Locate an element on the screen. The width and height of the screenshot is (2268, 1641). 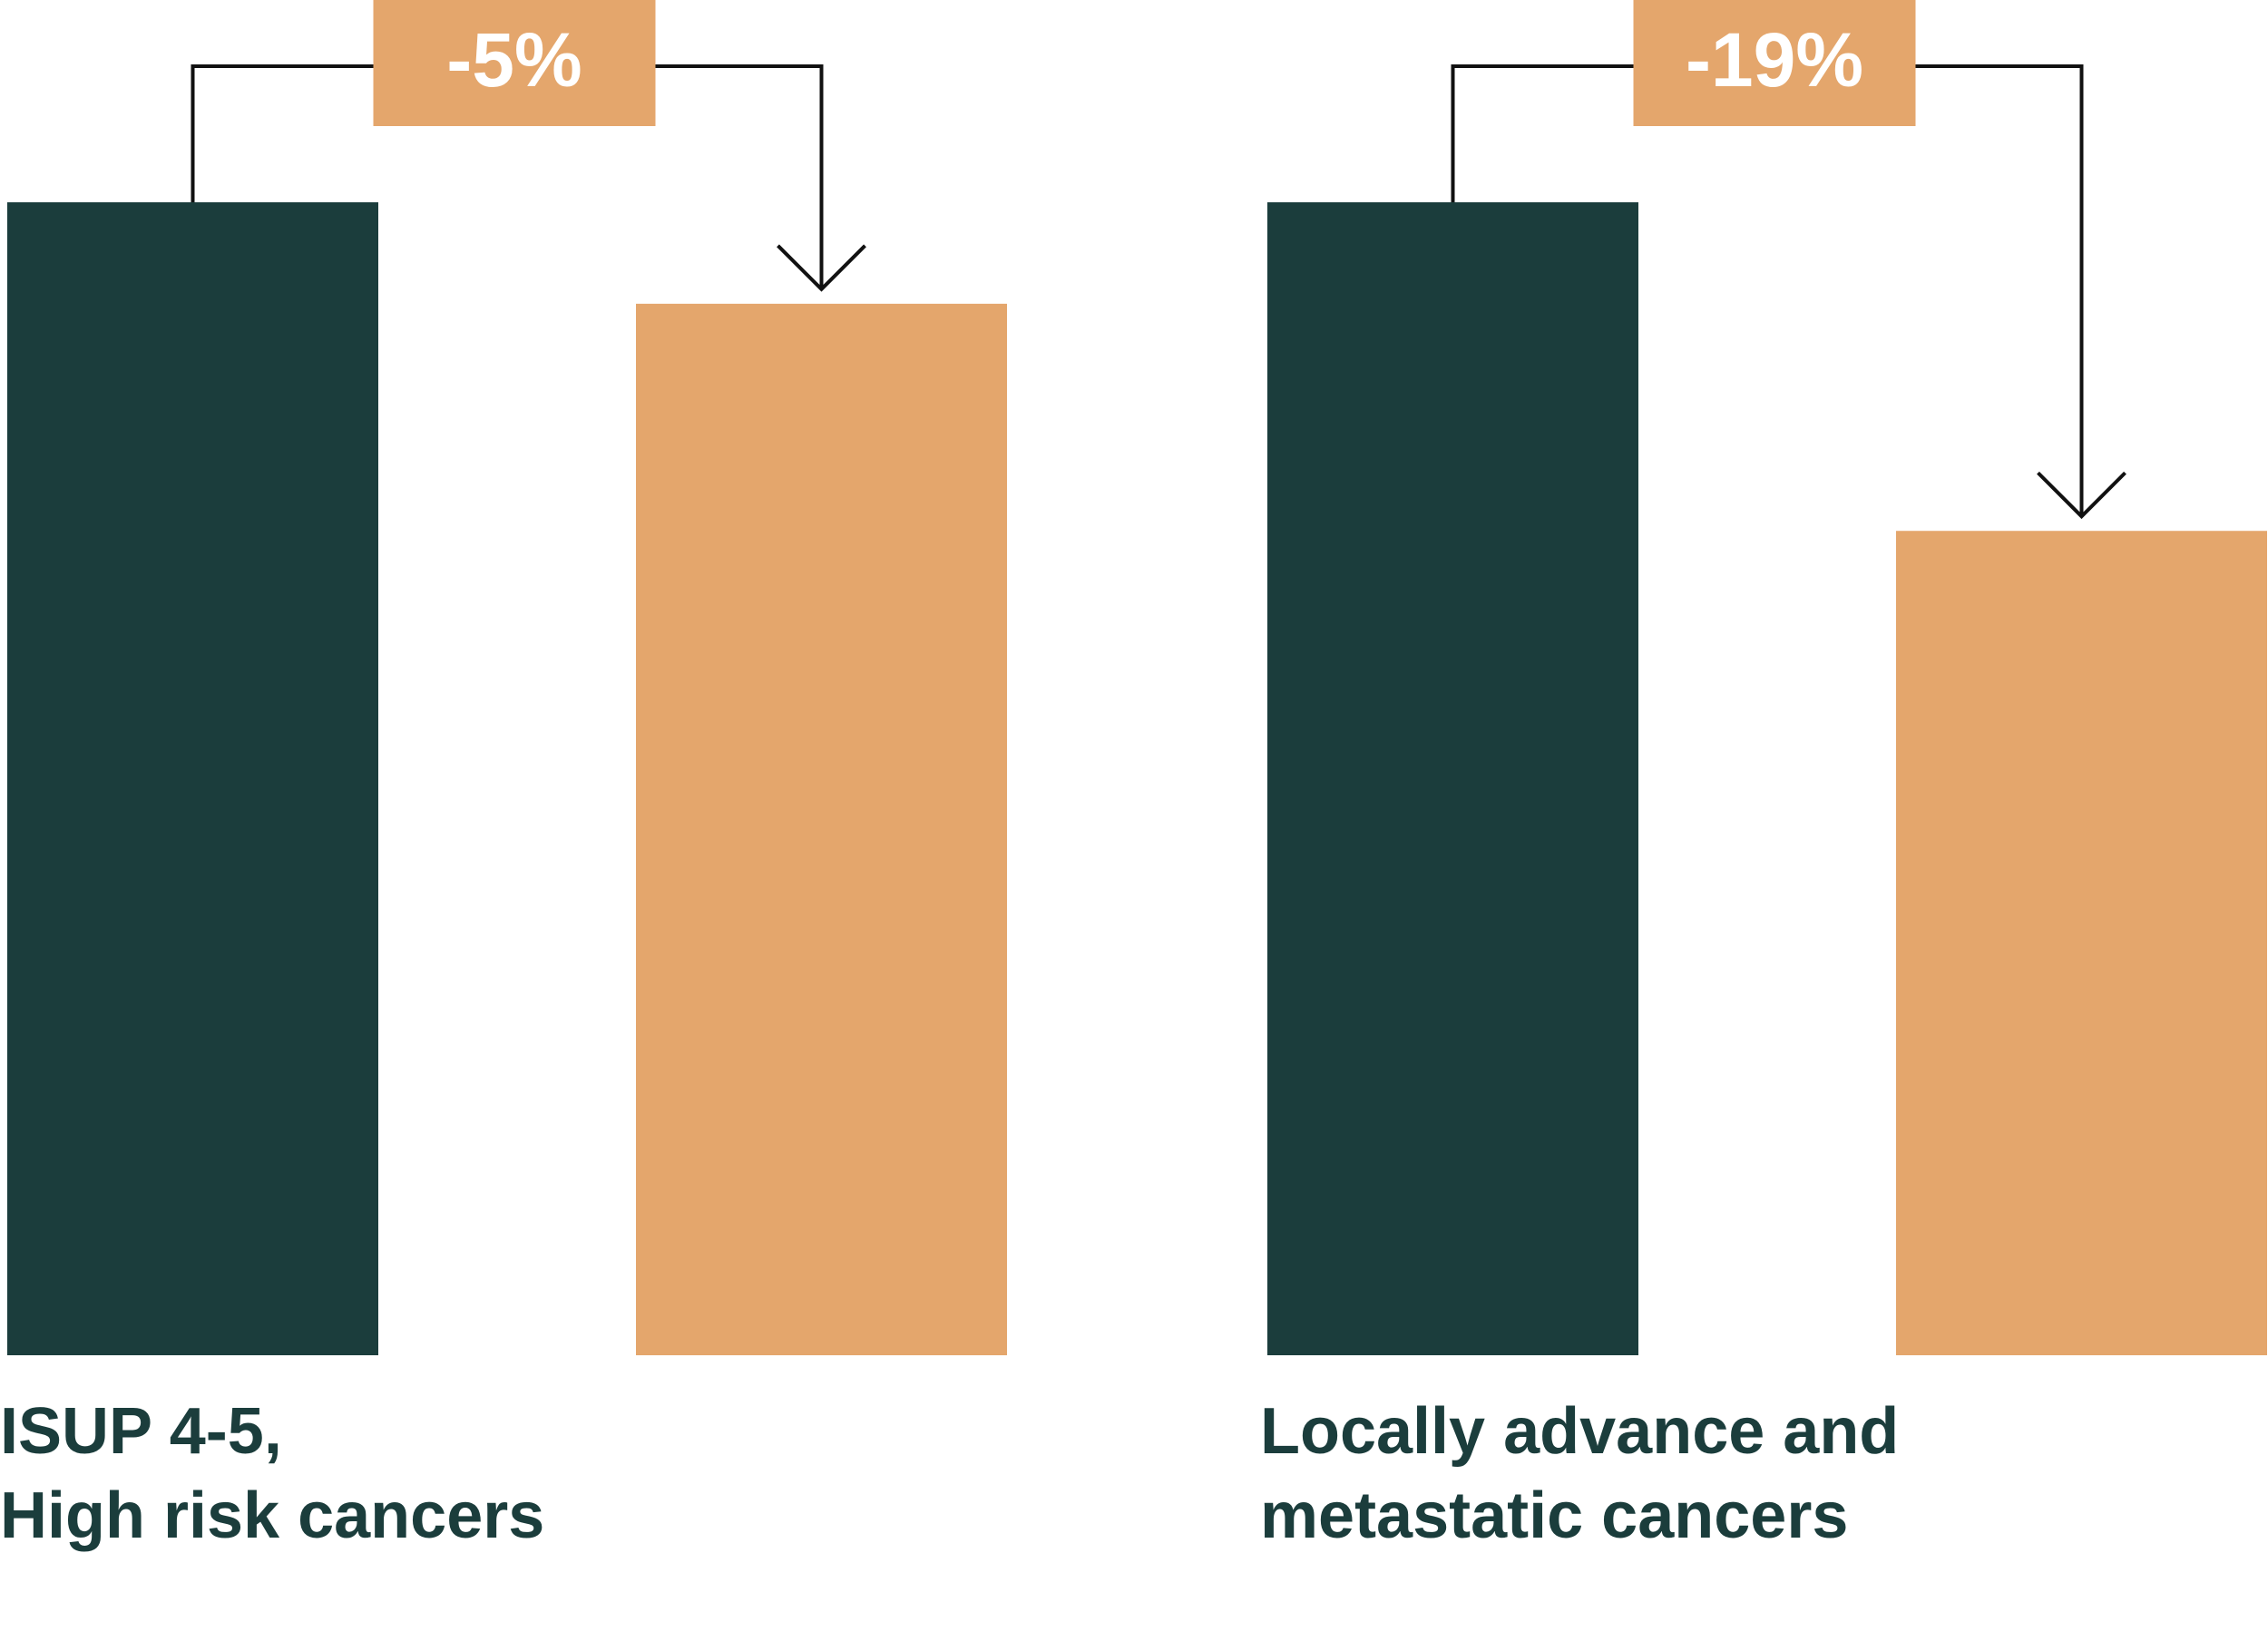
change-label: -19% is located at coordinates (1775, 60).